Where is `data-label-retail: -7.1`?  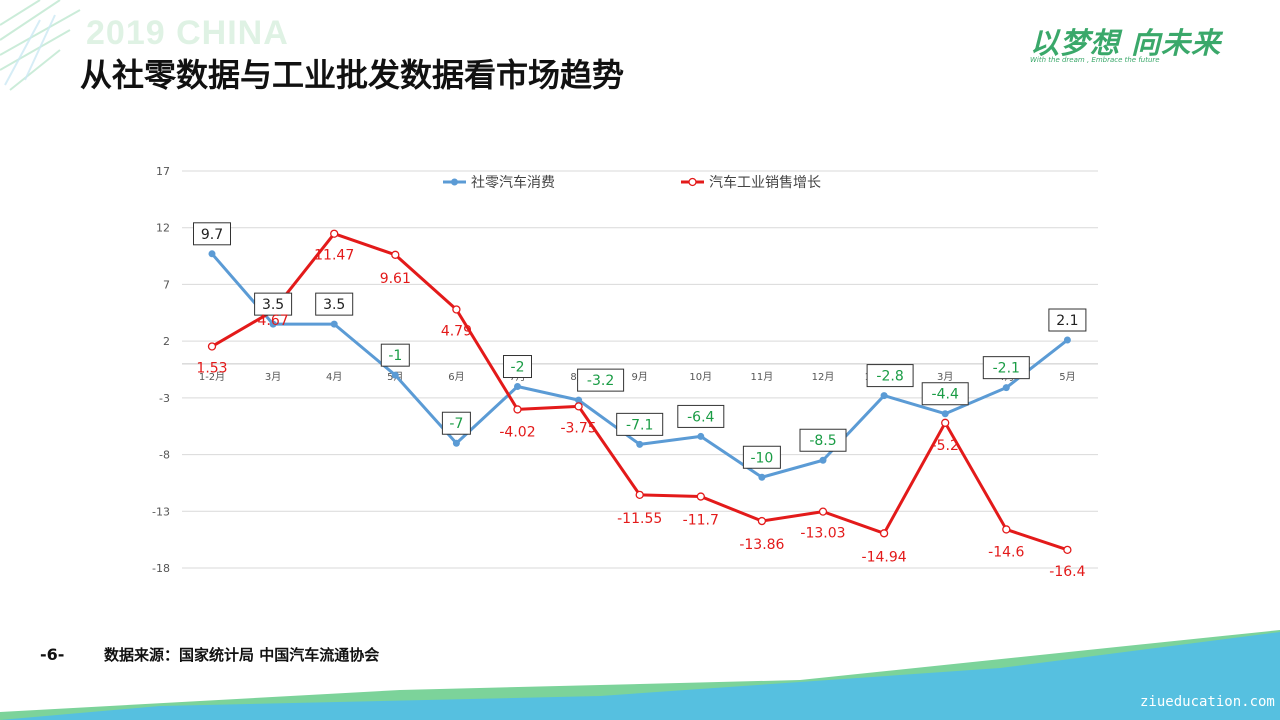 data-label-retail: -7.1 is located at coordinates (639, 425).